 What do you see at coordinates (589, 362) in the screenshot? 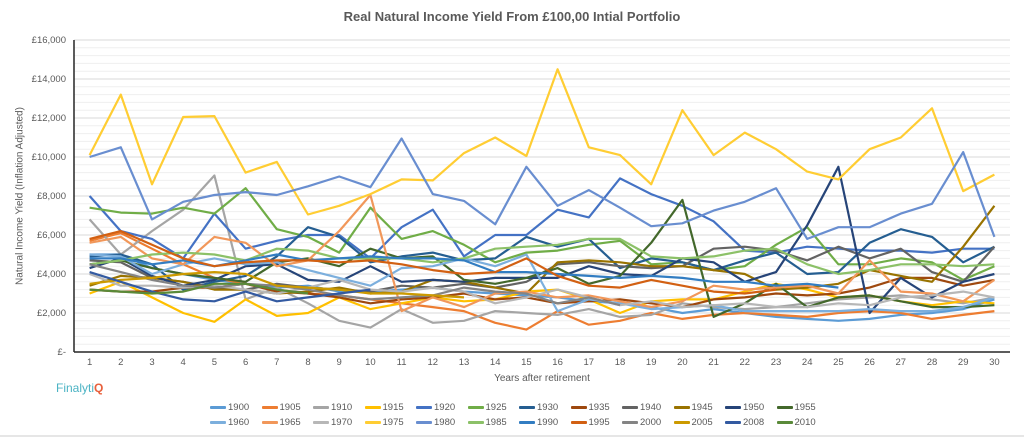
I see `x-tick-label: 17` at bounding box center [589, 362].